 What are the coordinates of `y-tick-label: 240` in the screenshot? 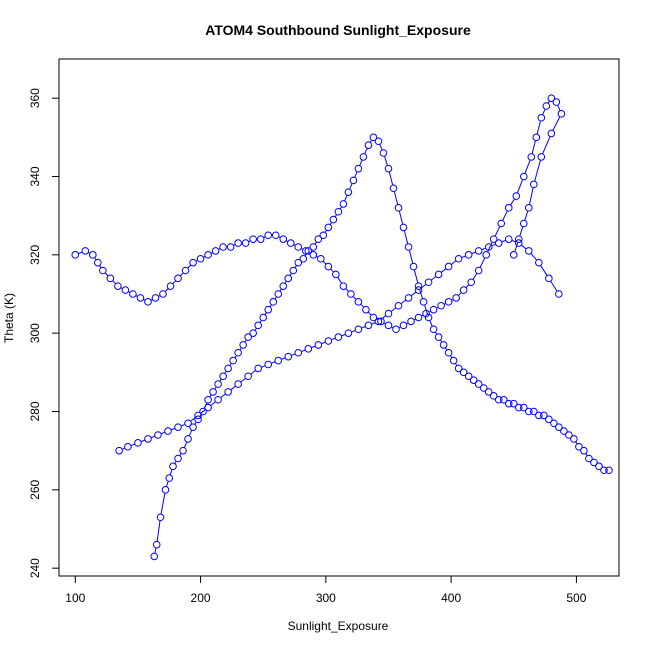 It's located at (35, 568).